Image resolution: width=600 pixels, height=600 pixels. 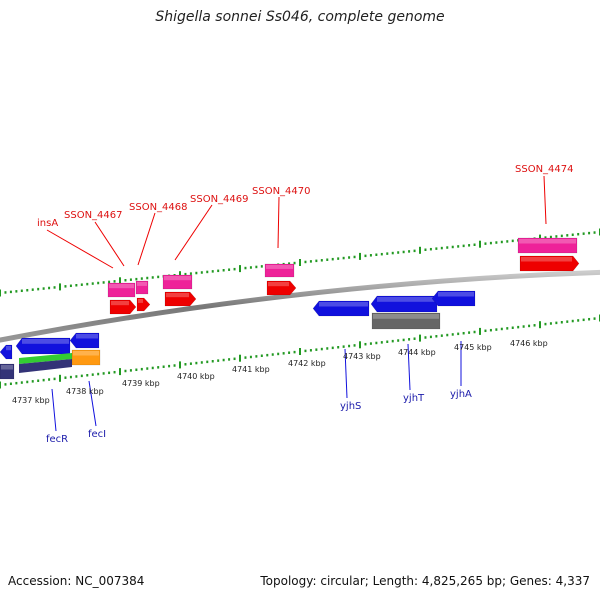 What do you see at coordinates (120, 303) in the screenshot?
I see `gene-arrow-4467-shine` at bounding box center [120, 303].